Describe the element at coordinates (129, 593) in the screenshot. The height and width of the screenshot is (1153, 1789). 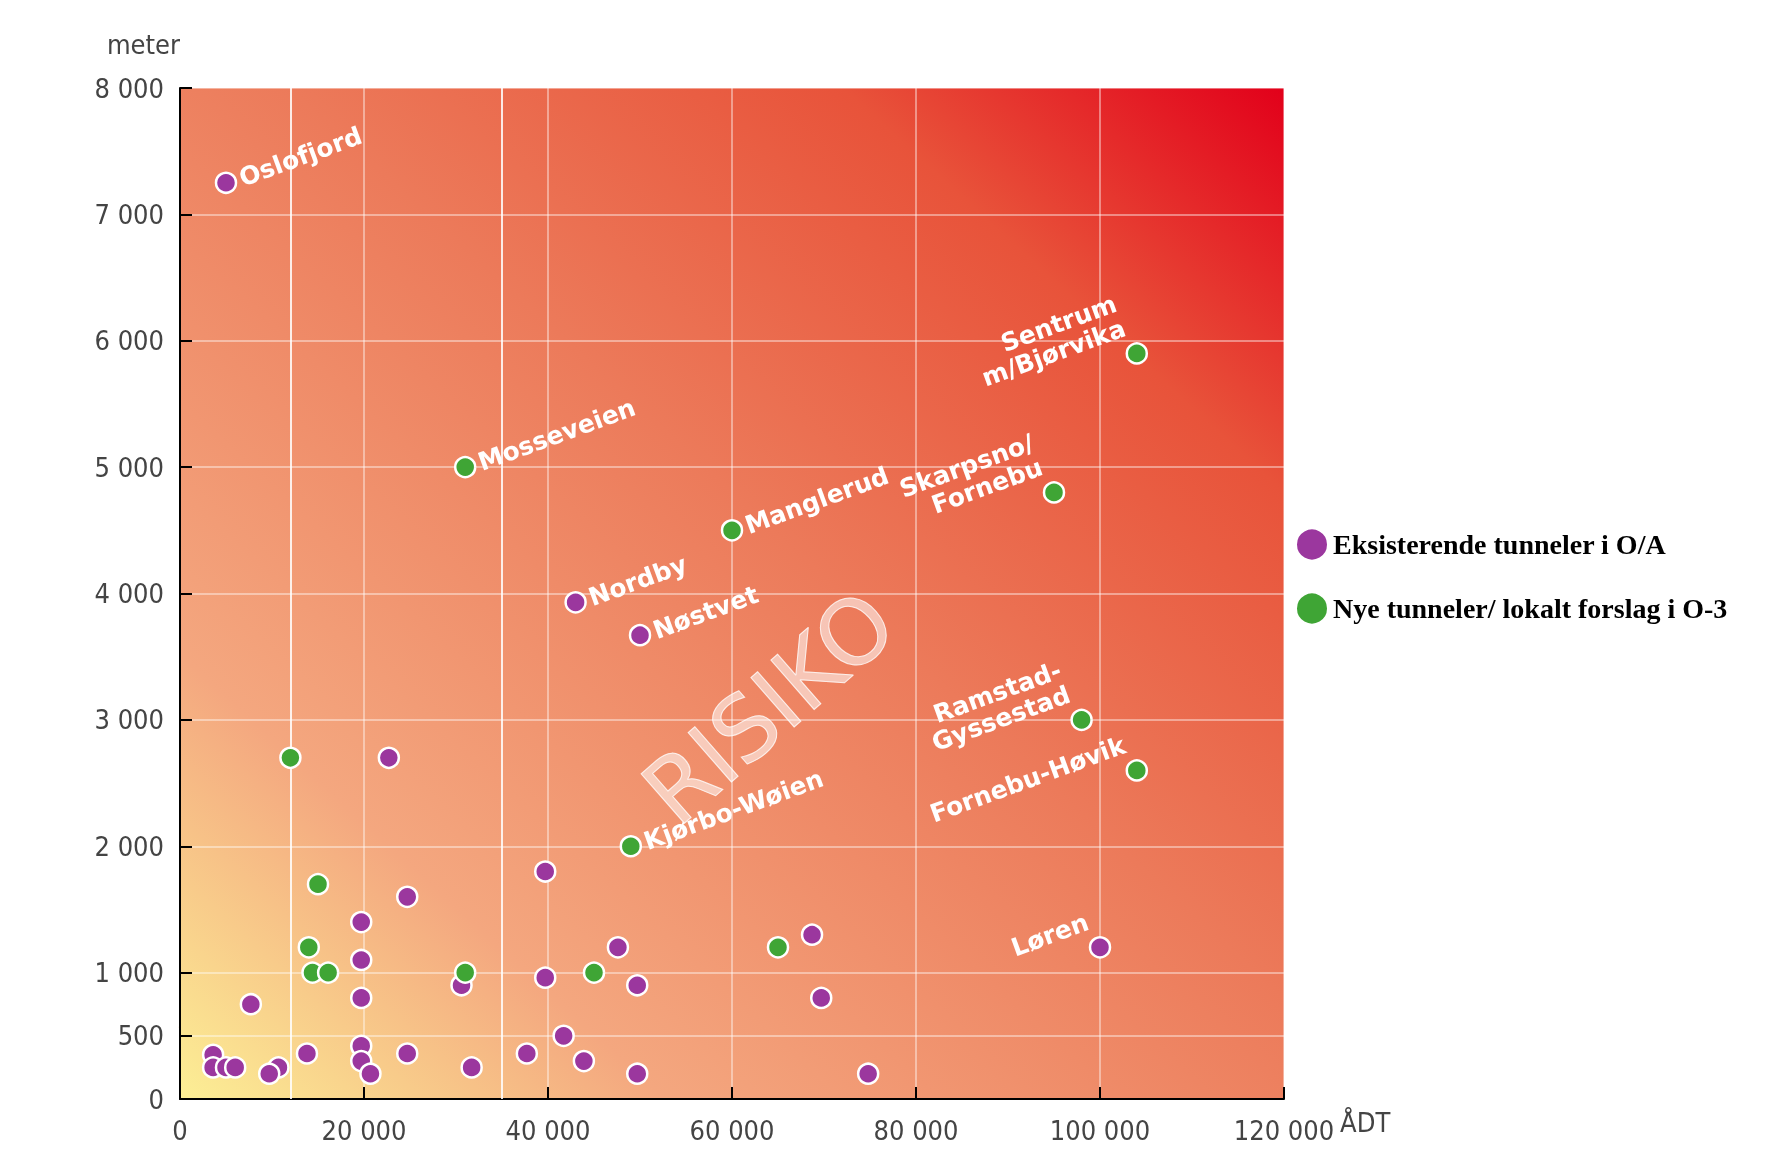
I see `y-tick-label: 4 000` at that location.